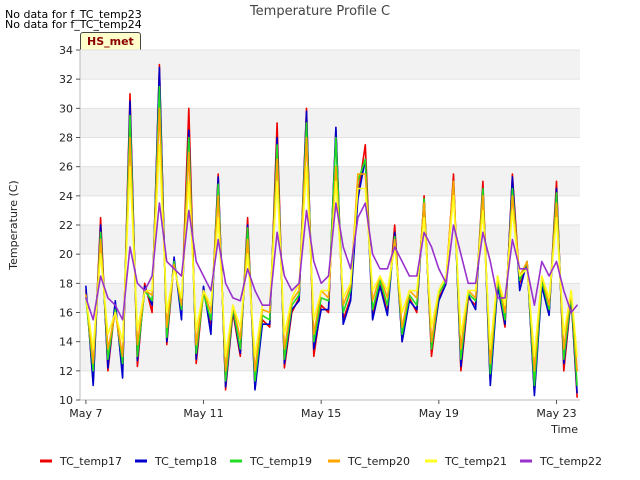 This screenshot has width=640, height=480. Describe the element at coordinates (280, 461) in the screenshot. I see `legend-label-TC_temp19: TC_temp19` at that location.